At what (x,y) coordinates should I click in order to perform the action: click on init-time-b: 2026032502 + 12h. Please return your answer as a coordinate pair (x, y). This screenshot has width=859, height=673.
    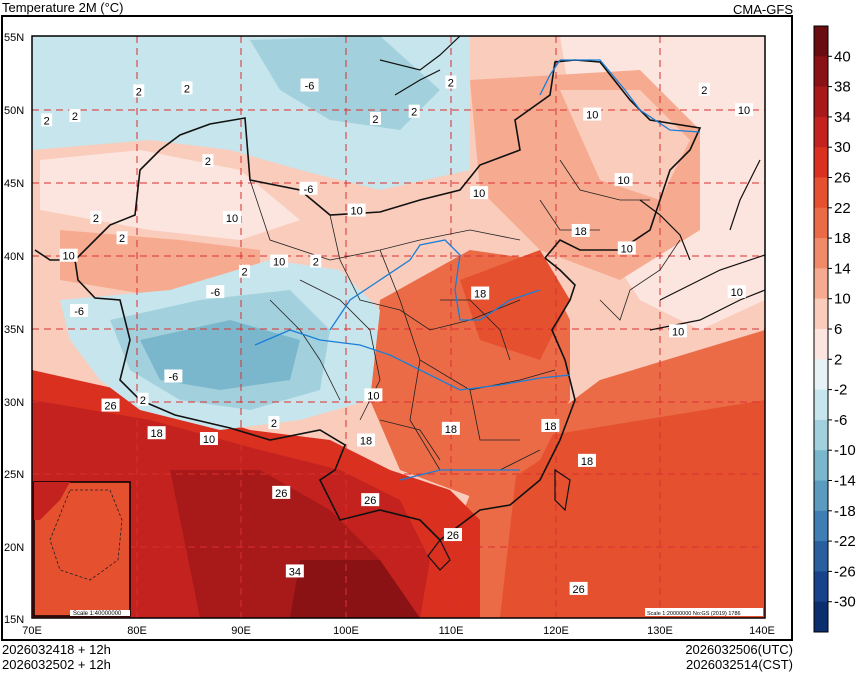
    Looking at the image, I should click on (56, 664).